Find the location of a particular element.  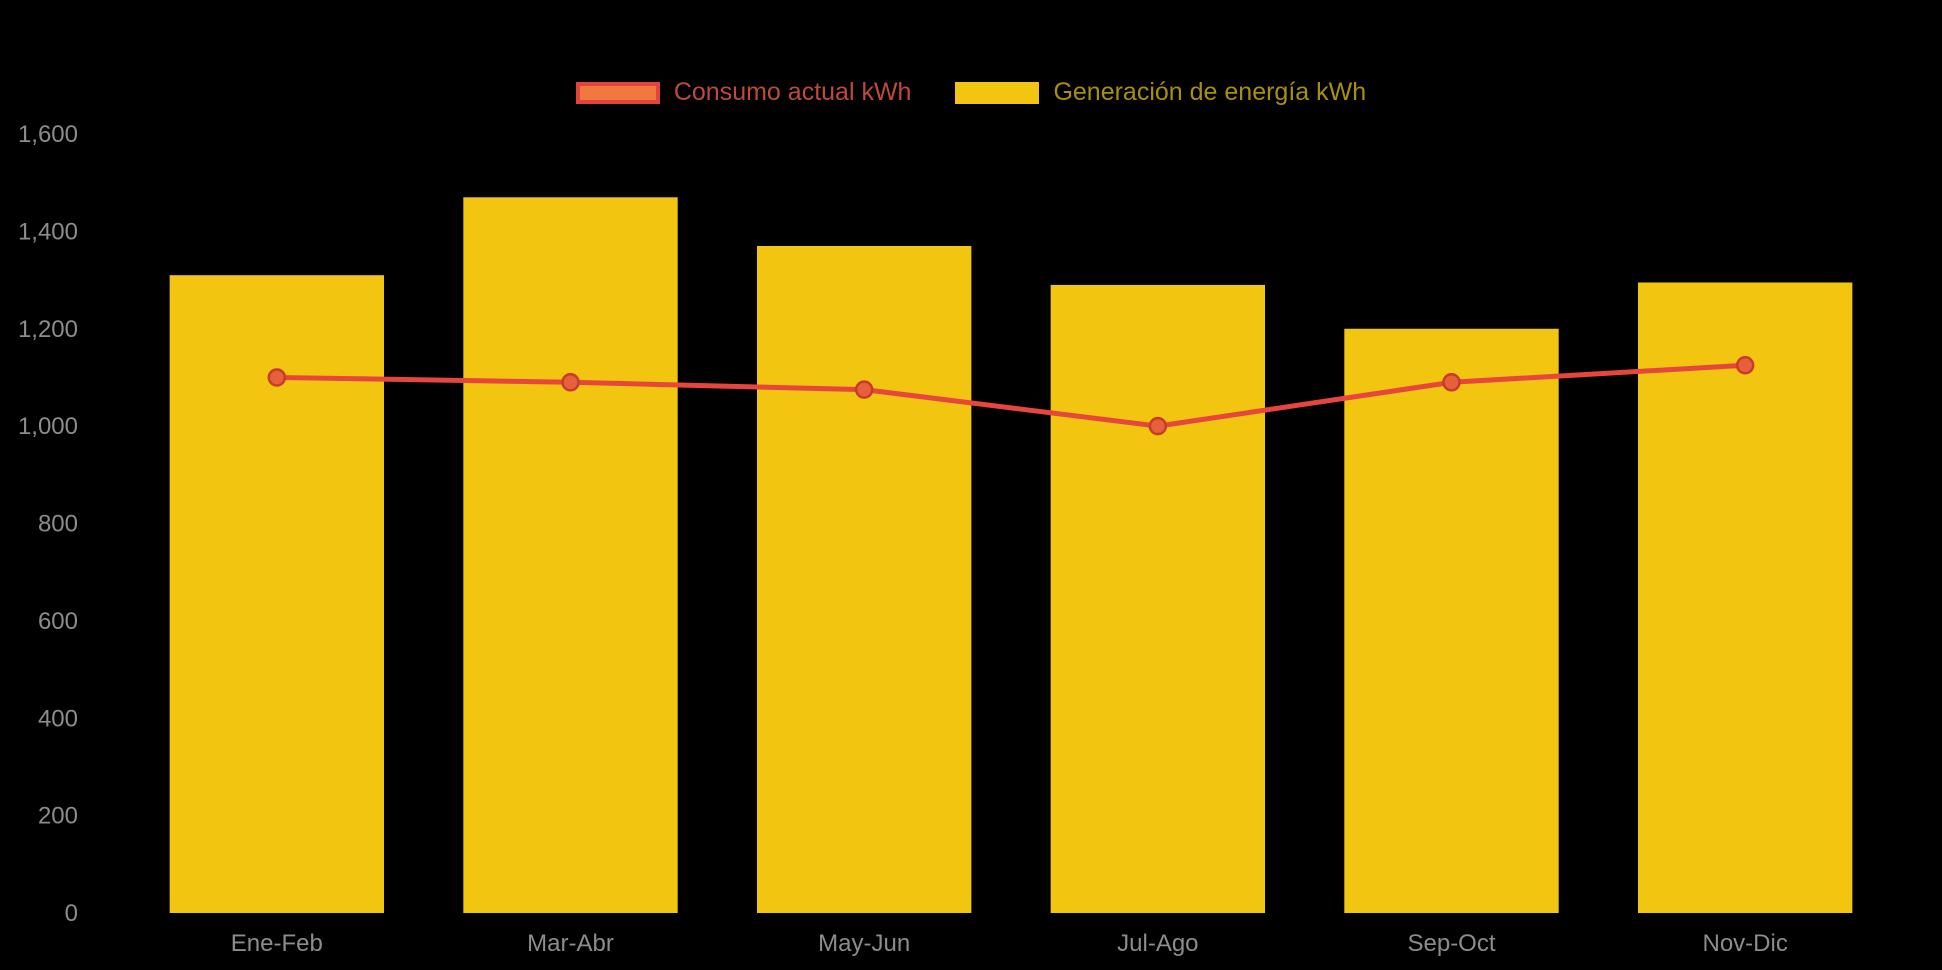

y-axis-tick-label: 400 is located at coordinates (58, 718).